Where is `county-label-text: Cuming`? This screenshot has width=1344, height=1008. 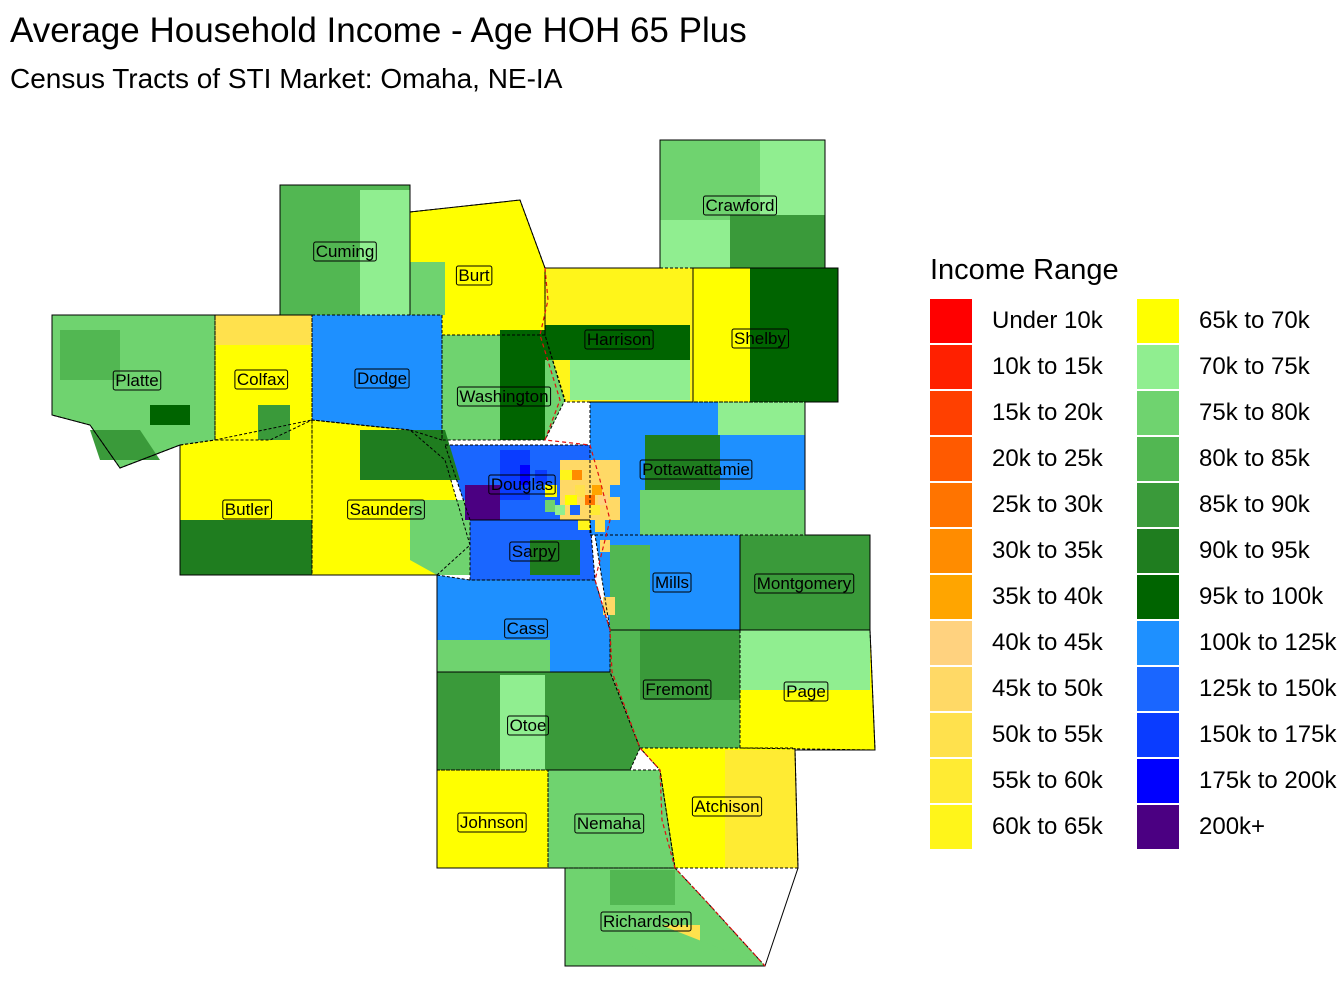
county-label-text: Cuming is located at coordinates (345, 251).